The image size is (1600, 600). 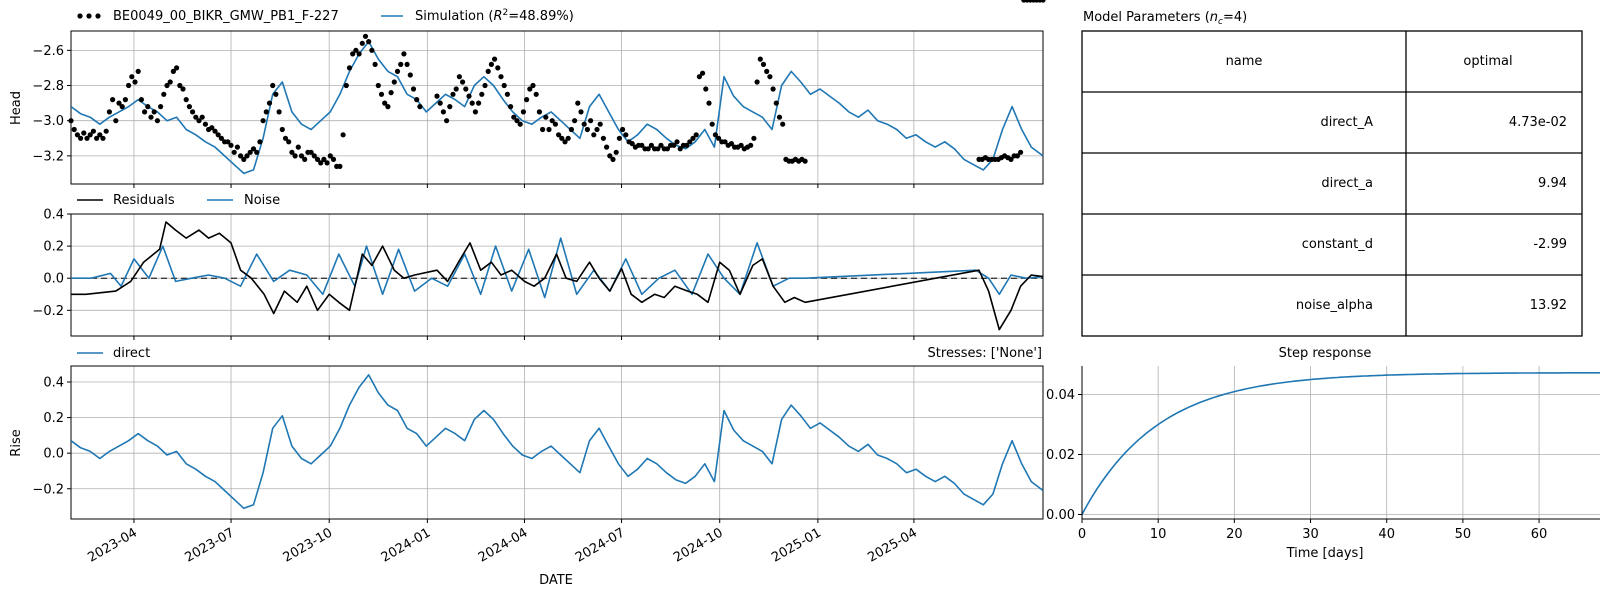 I want to click on table-row: direct_a 9.94, so click(x=1444, y=183).